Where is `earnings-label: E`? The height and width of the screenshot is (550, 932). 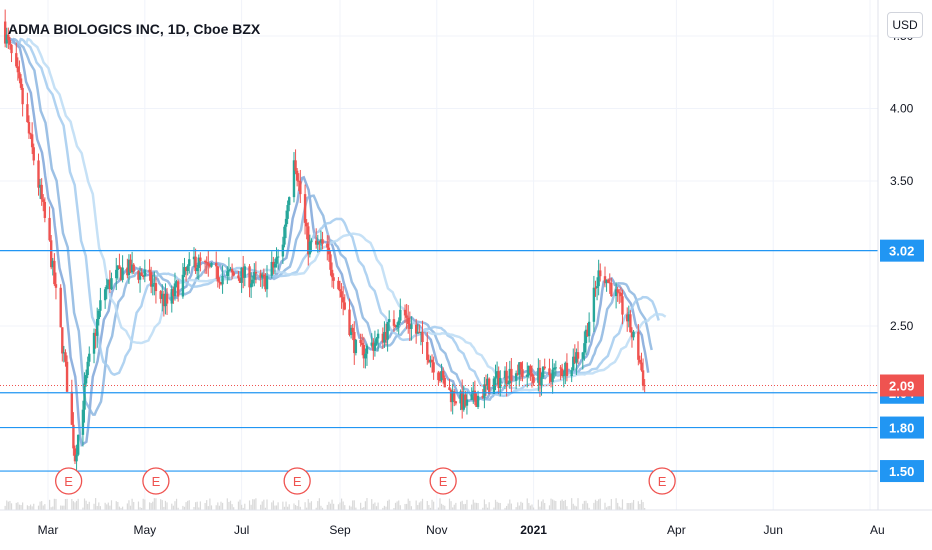 earnings-label: E is located at coordinates (443, 481).